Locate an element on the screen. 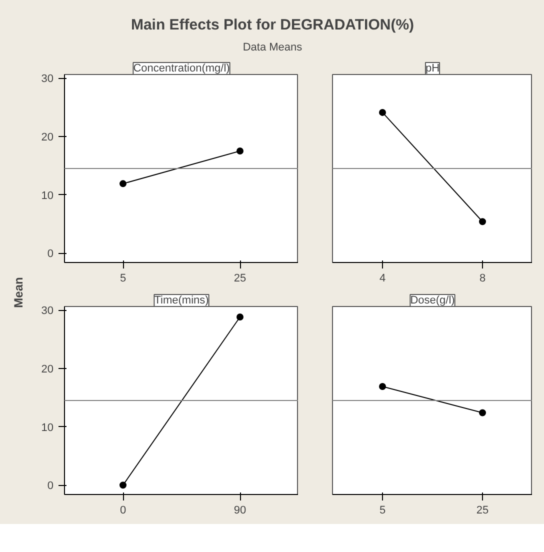  y-axis-title: Mean is located at coordinates (19, 292).